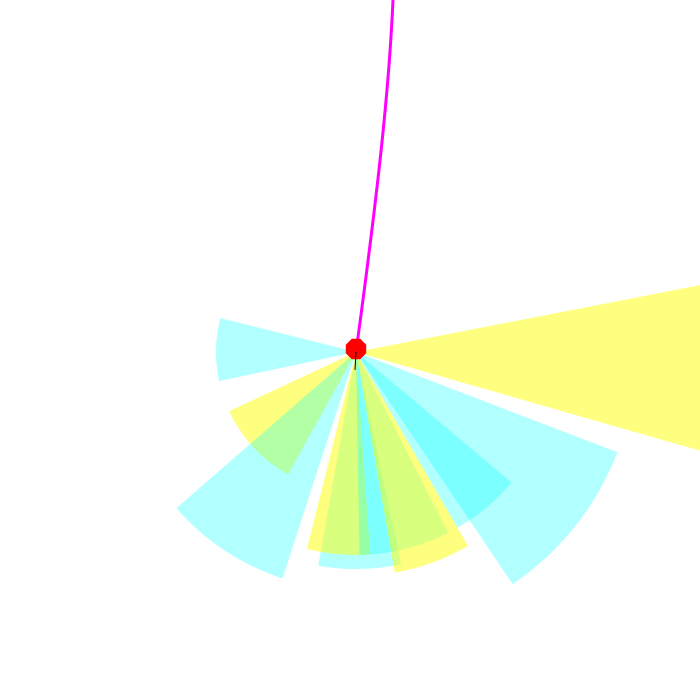 This screenshot has width=700, height=700. Describe the element at coordinates (374, 176) in the screenshot. I see `agent-trail` at that location.